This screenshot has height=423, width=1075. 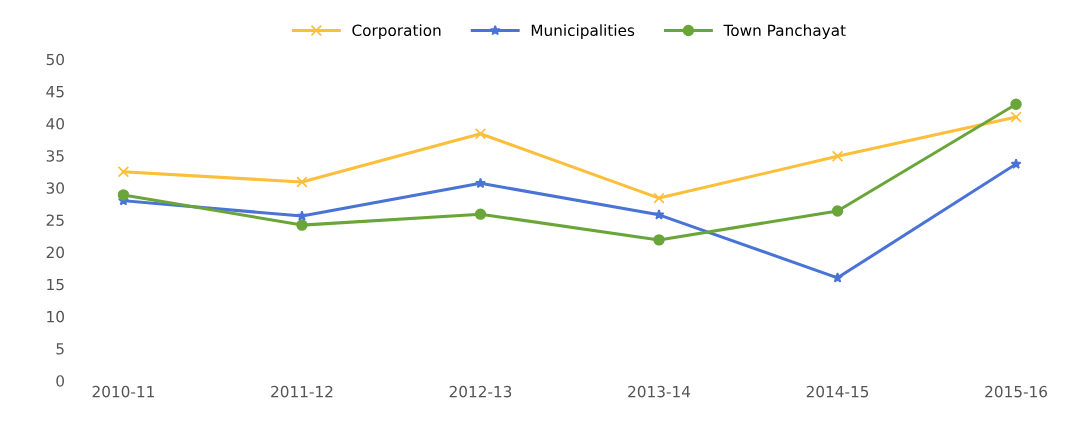 What do you see at coordinates (60, 349) in the screenshot?
I see `y-tick-label: 5` at bounding box center [60, 349].